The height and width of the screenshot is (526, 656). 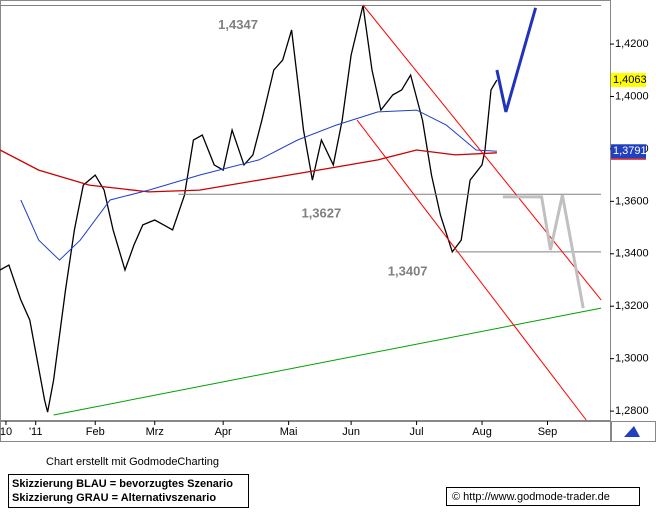 I want to click on x-tick-label: Apr, so click(x=223, y=432).